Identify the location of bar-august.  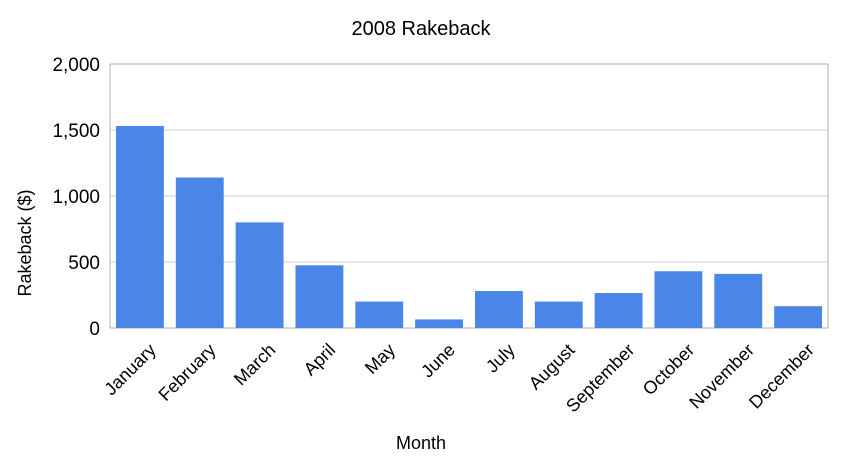
(559, 315).